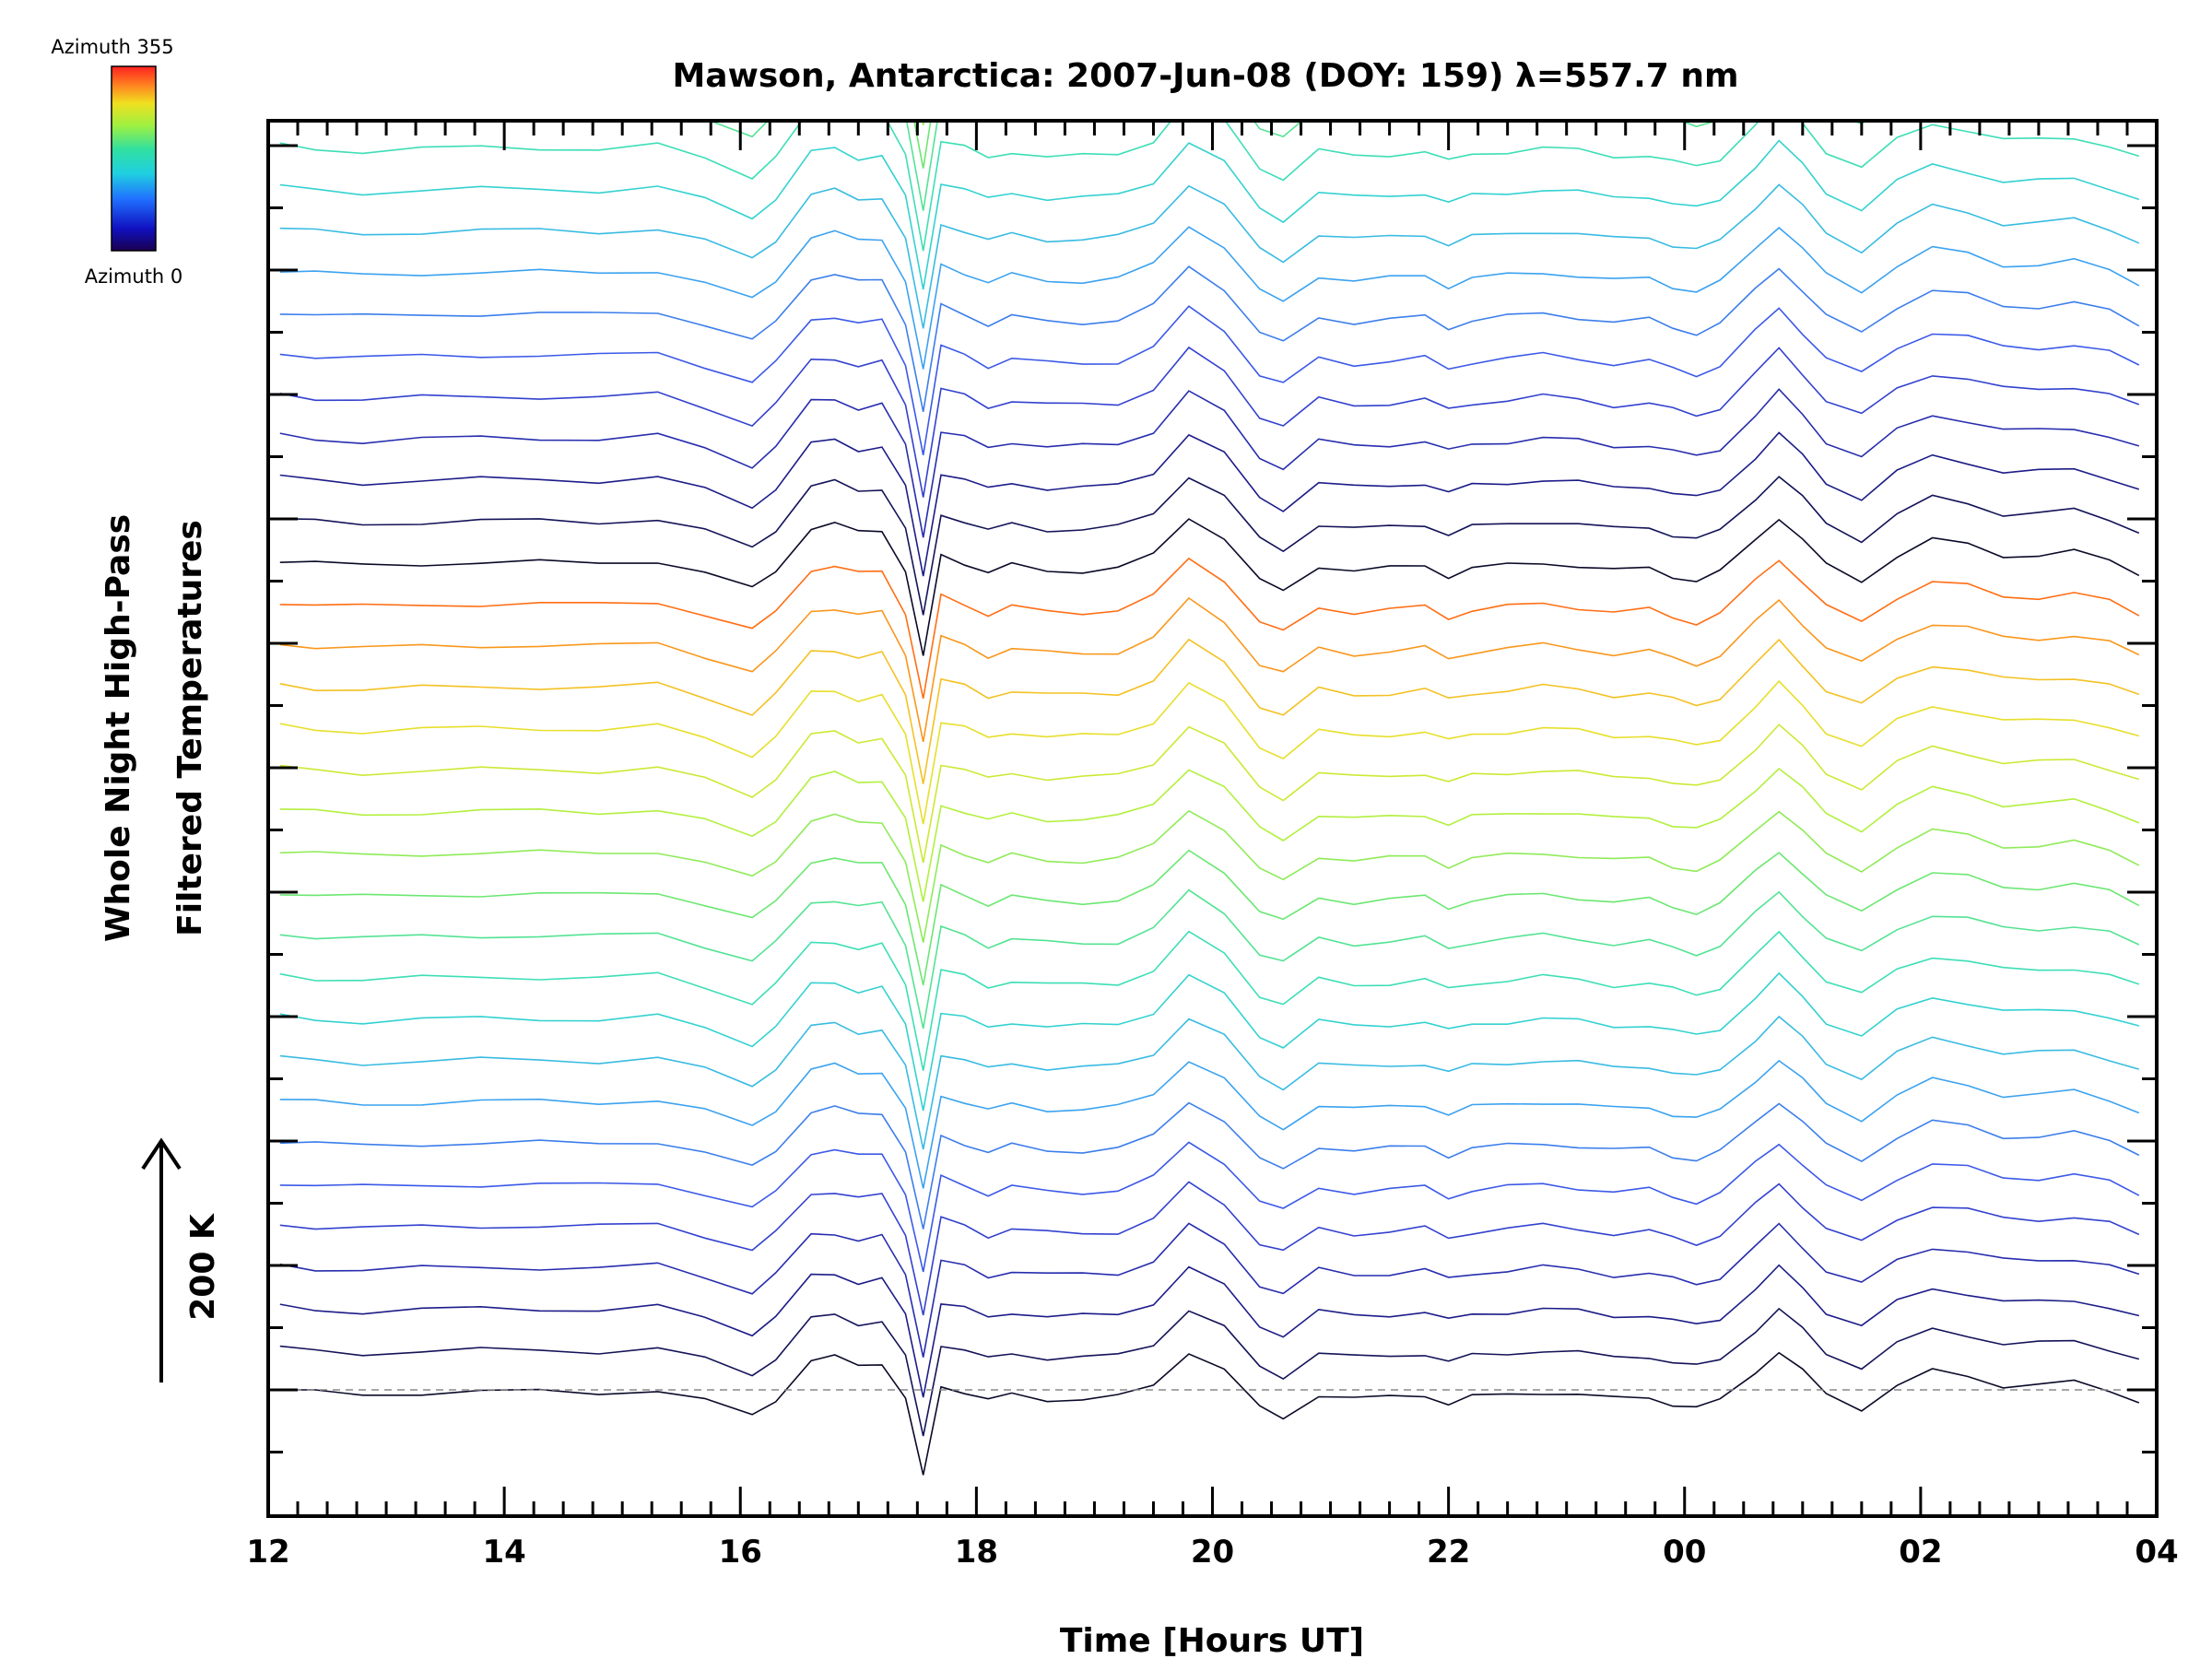 The image size is (2212, 1659). Describe the element at coordinates (118, 728) in the screenshot. I see `y-axis-label-line1: Whole Night High-Pass` at that location.